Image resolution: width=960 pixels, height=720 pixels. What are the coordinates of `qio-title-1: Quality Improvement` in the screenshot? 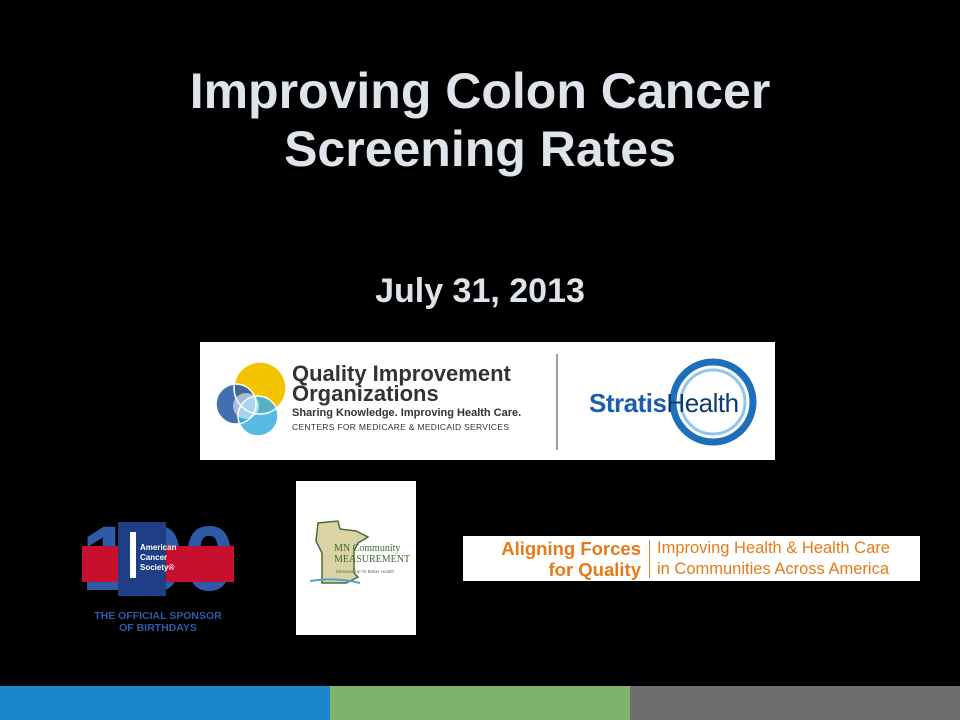 It's located at (401, 373).